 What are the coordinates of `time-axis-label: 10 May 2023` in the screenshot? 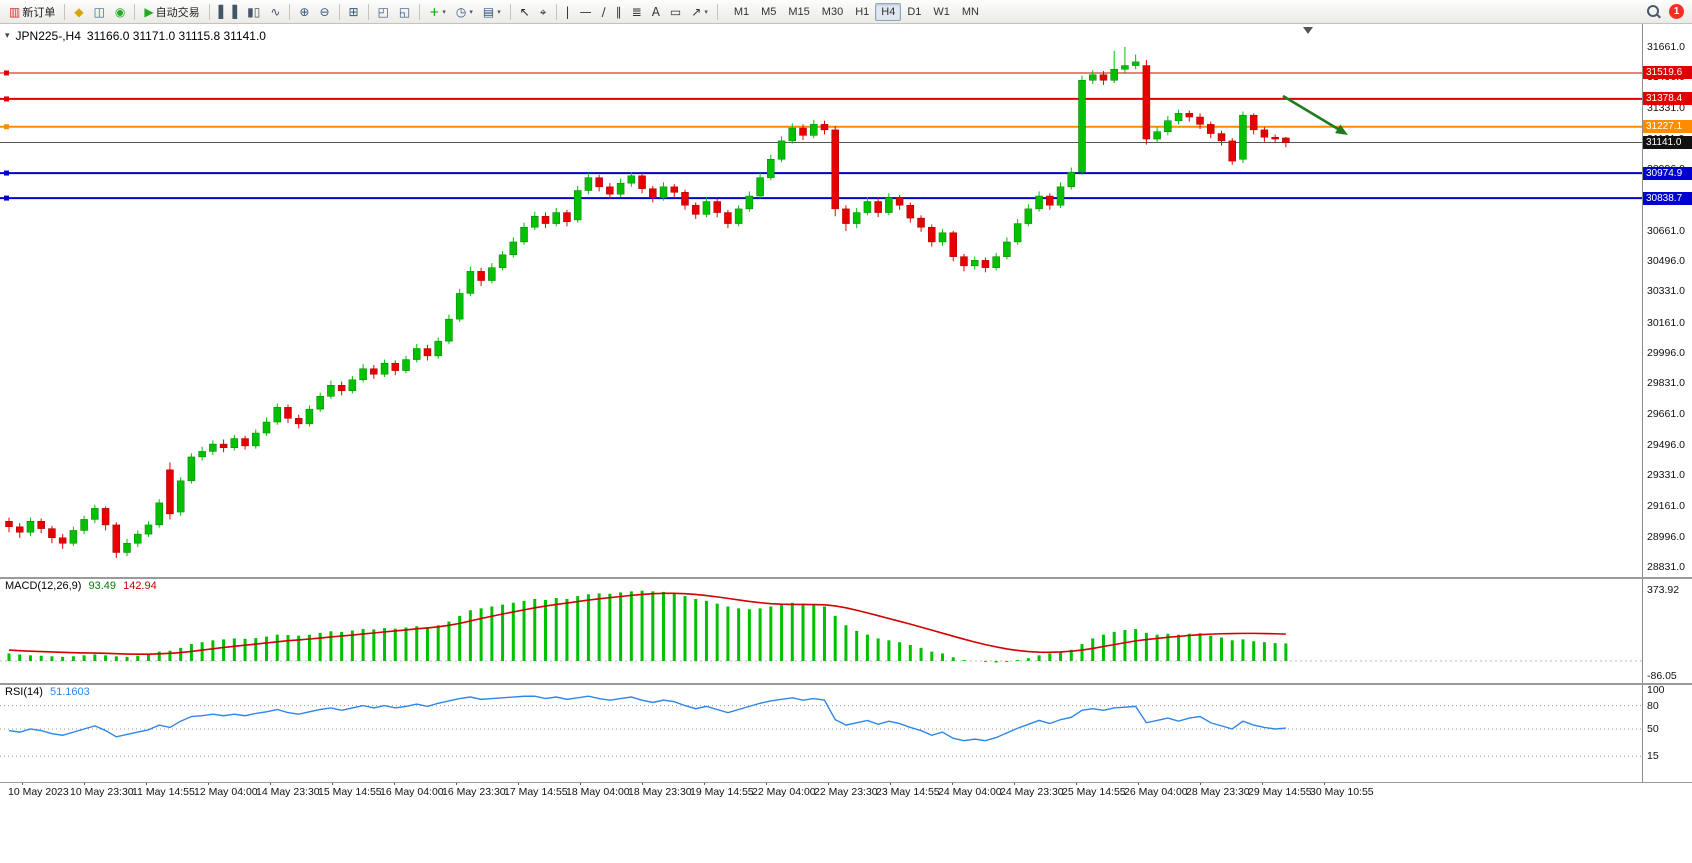 It's located at (38, 792).